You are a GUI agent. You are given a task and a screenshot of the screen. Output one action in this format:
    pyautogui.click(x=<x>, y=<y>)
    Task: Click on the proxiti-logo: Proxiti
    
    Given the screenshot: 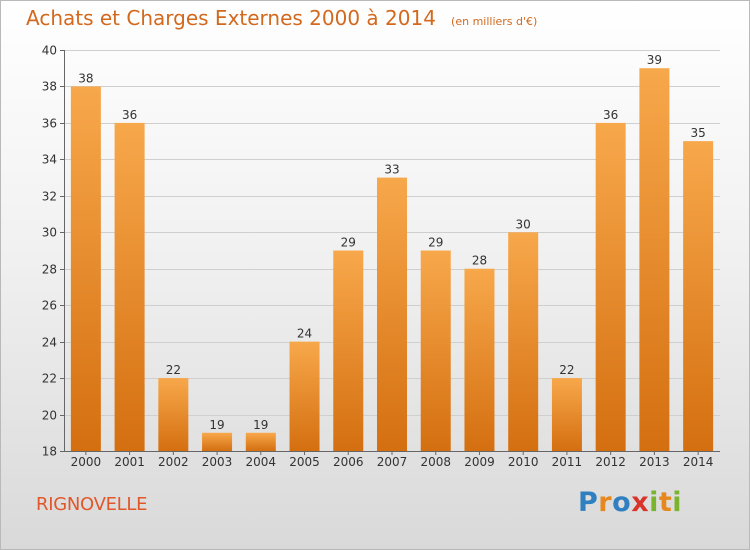 What is the action you would take?
    pyautogui.click(x=630, y=502)
    